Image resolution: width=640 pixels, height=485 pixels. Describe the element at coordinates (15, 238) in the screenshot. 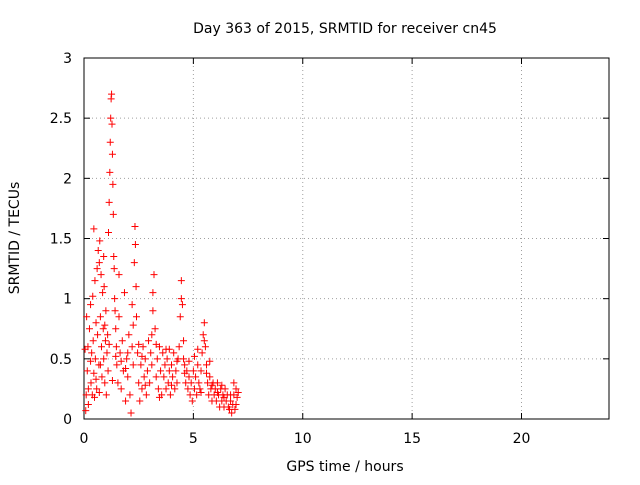

I see `y-axis-label: SRMTID / TECUs` at that location.